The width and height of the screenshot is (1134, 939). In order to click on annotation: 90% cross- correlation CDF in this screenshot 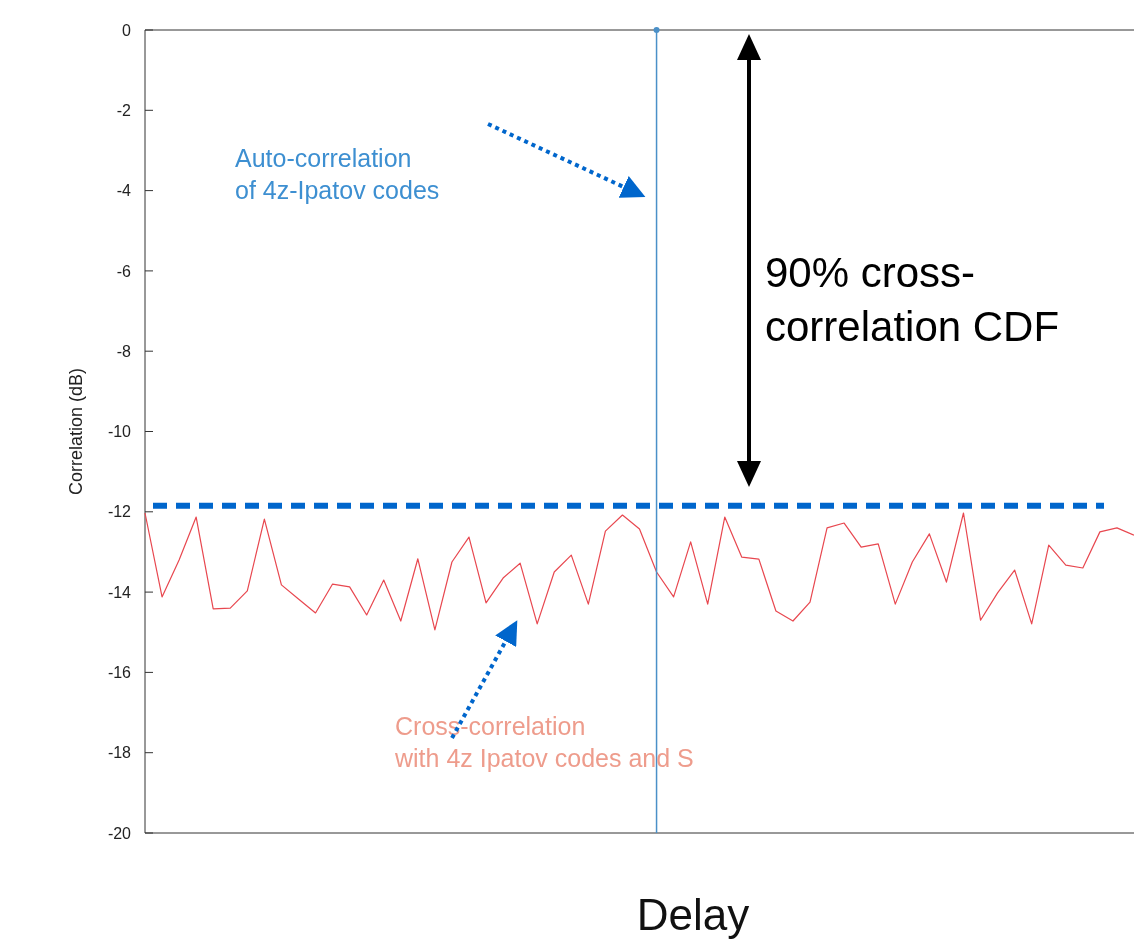, I will do `click(912, 299)`.